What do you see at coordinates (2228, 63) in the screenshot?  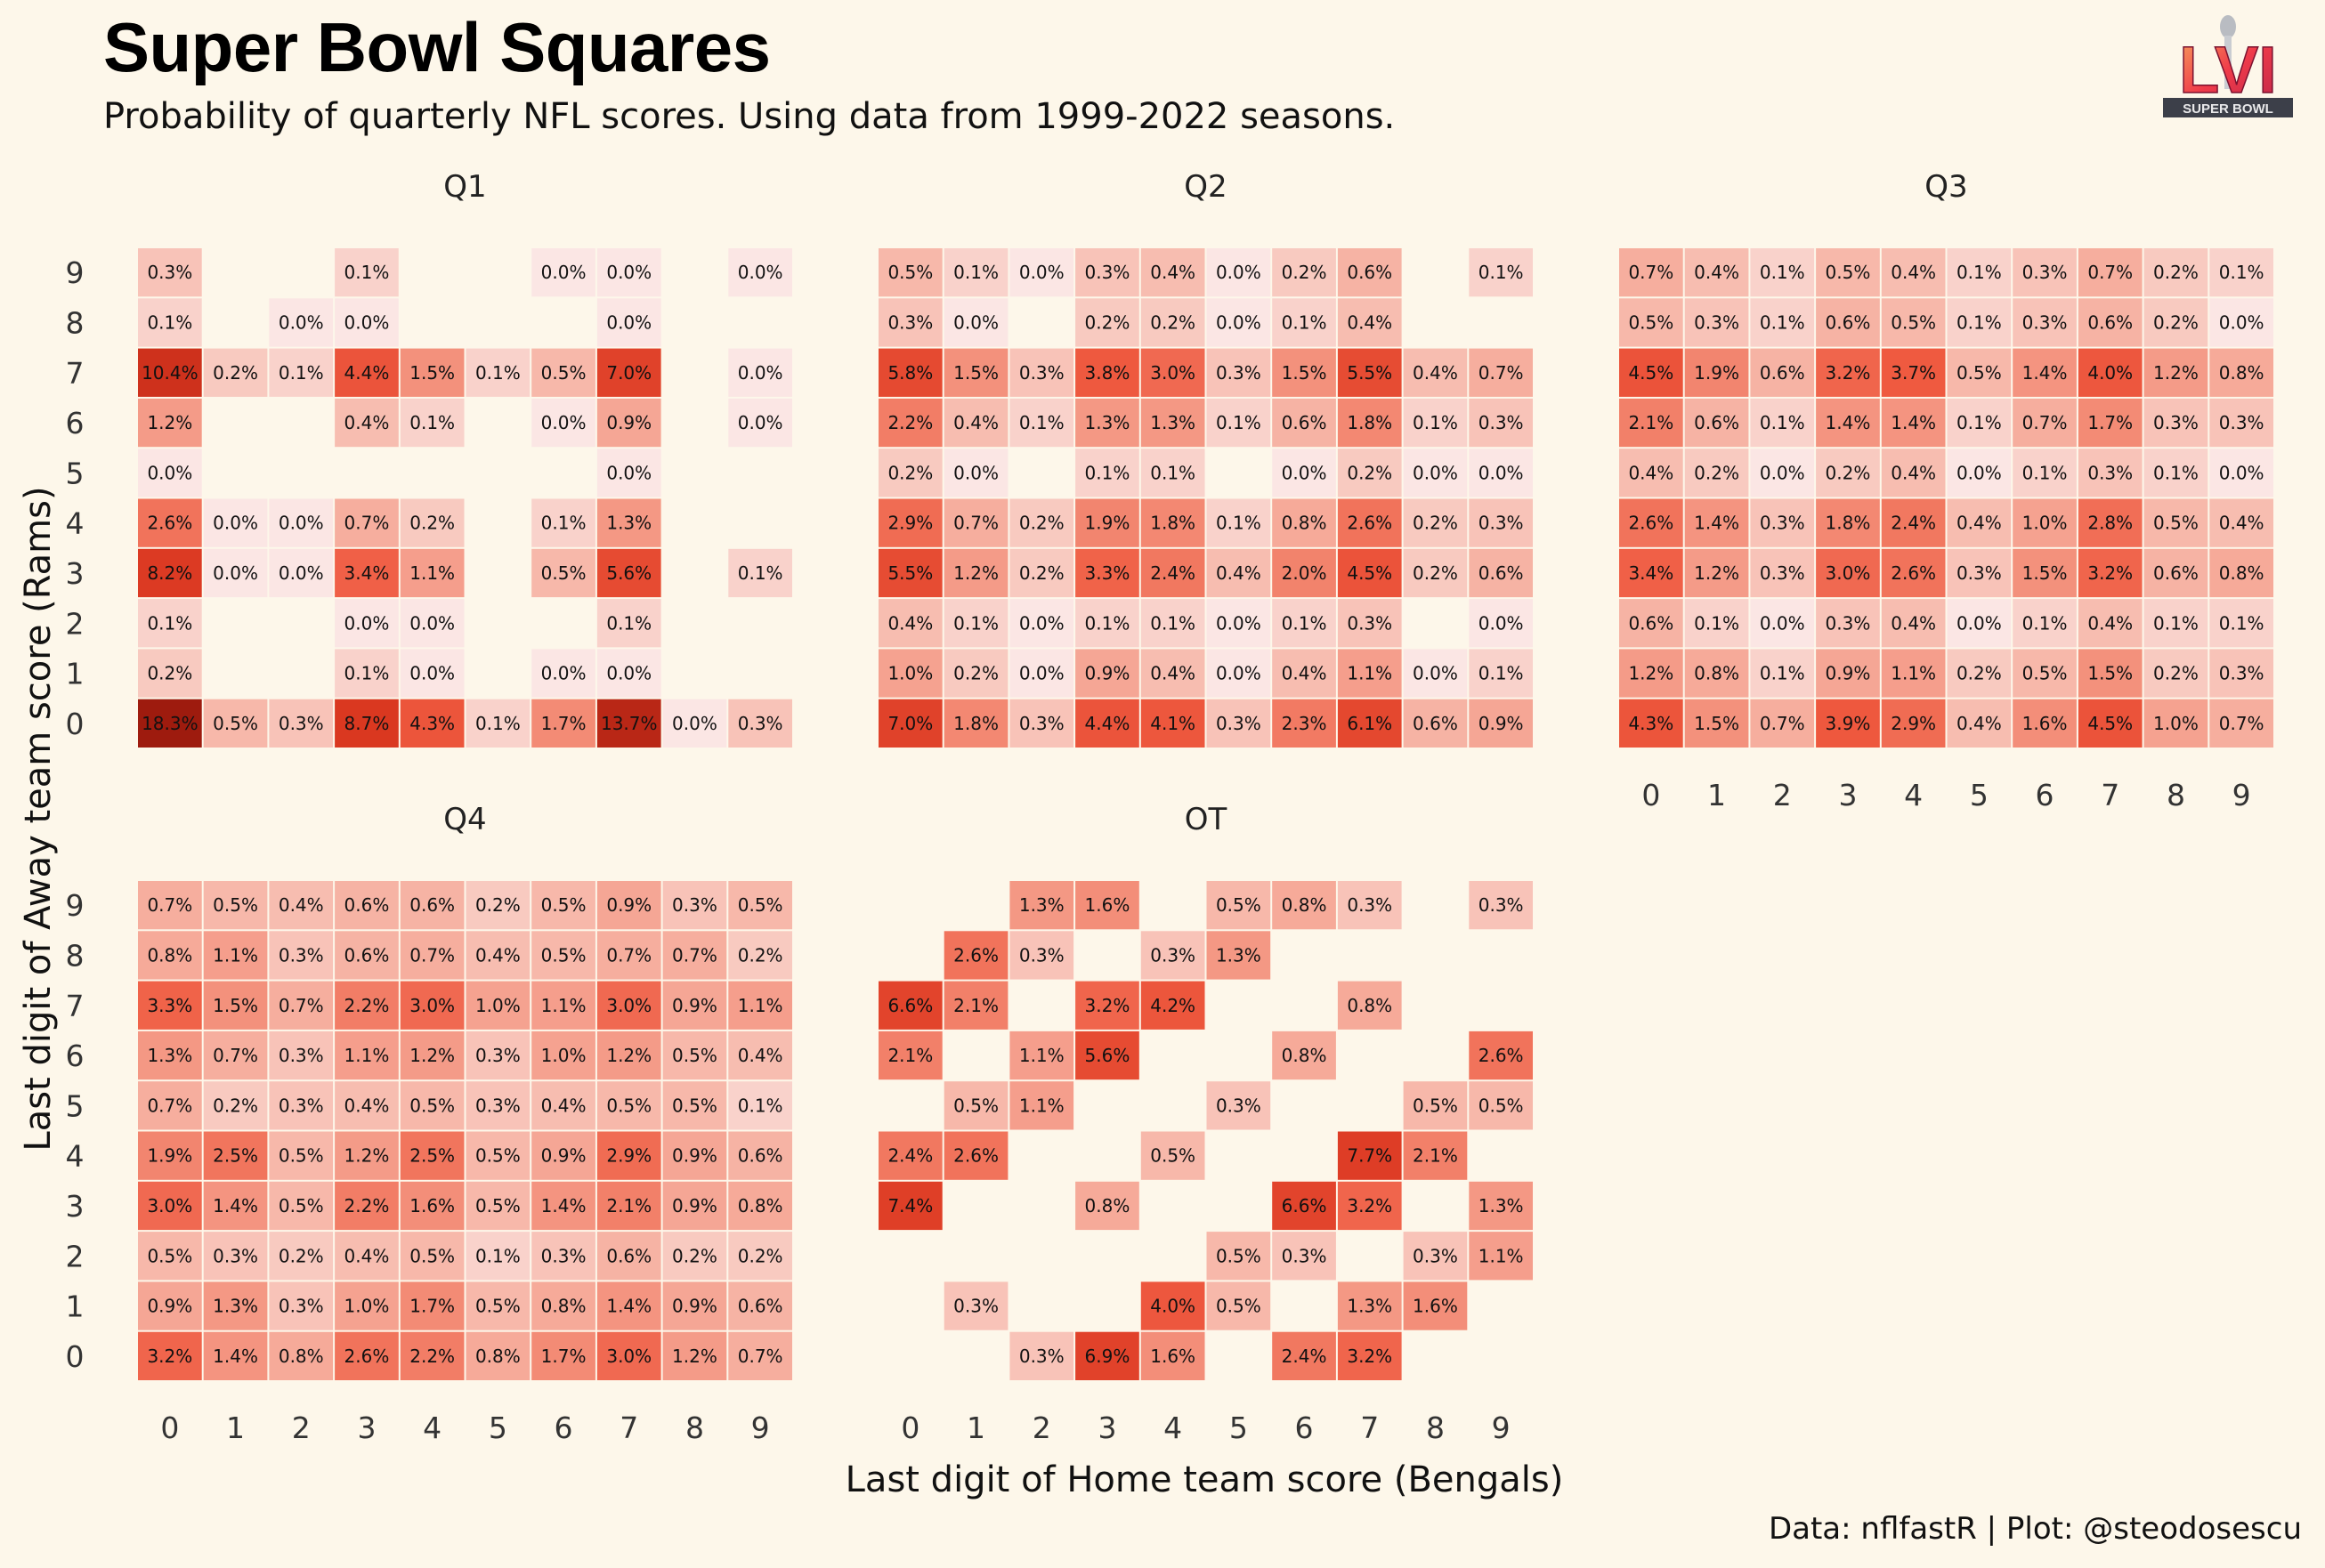 I see `trophy-stem-icon` at bounding box center [2228, 63].